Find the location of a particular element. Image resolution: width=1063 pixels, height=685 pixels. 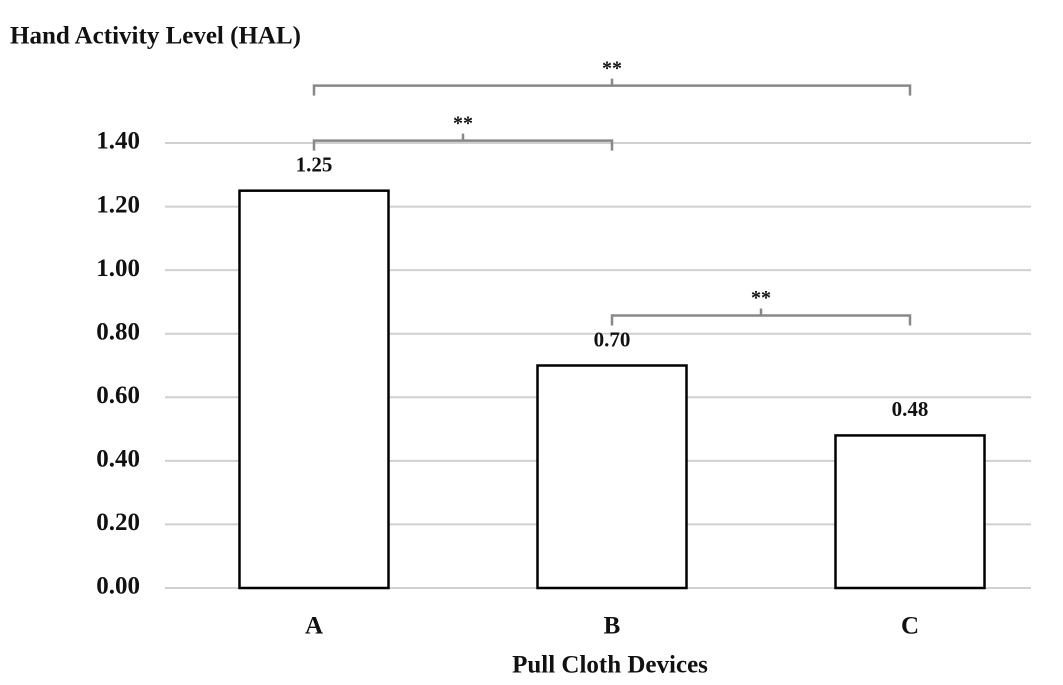

y-tick-label: 1.20 is located at coordinates (118, 204).